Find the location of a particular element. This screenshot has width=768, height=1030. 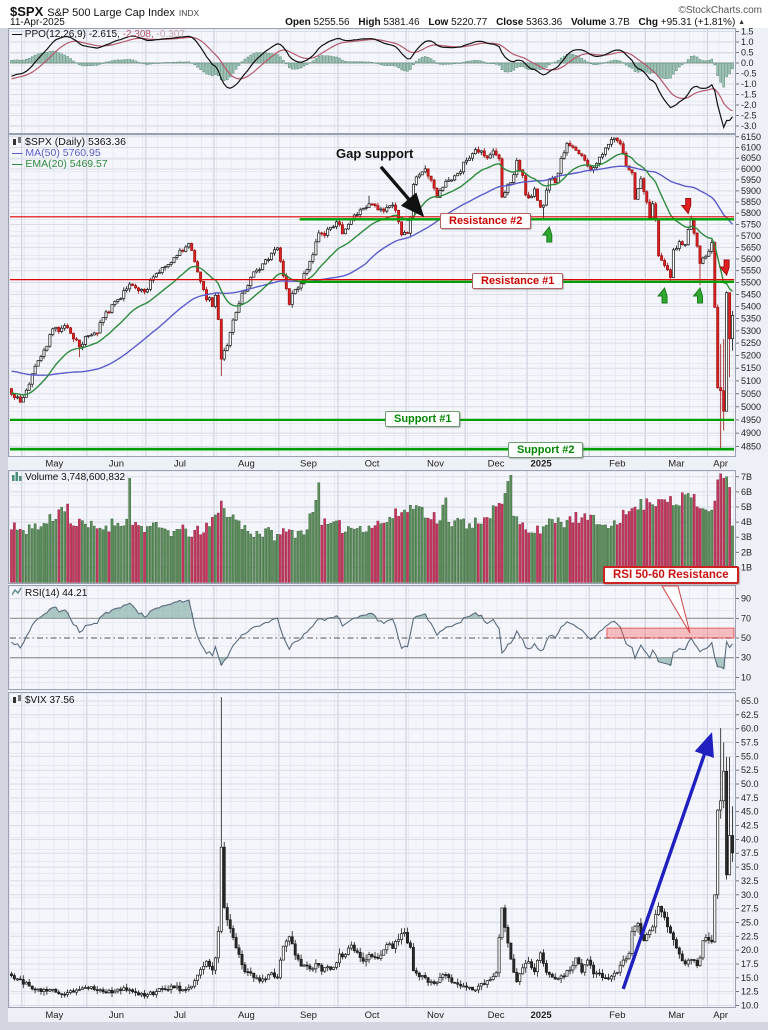

svg-text: 5450 is located at coordinates (751, 294).